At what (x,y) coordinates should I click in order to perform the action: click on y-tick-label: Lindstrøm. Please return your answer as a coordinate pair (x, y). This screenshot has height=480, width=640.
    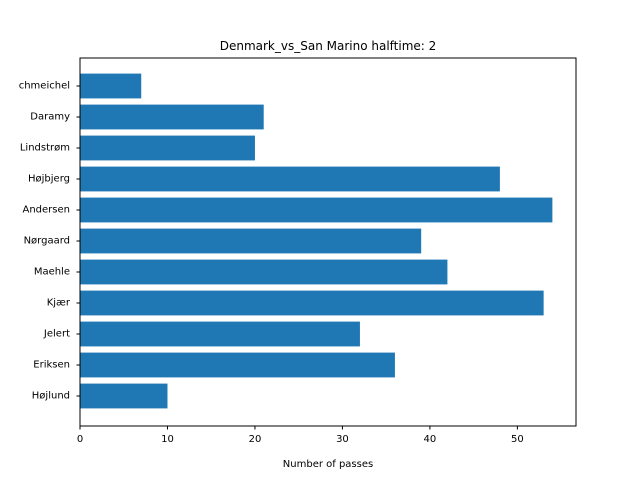
    Looking at the image, I should click on (45, 148).